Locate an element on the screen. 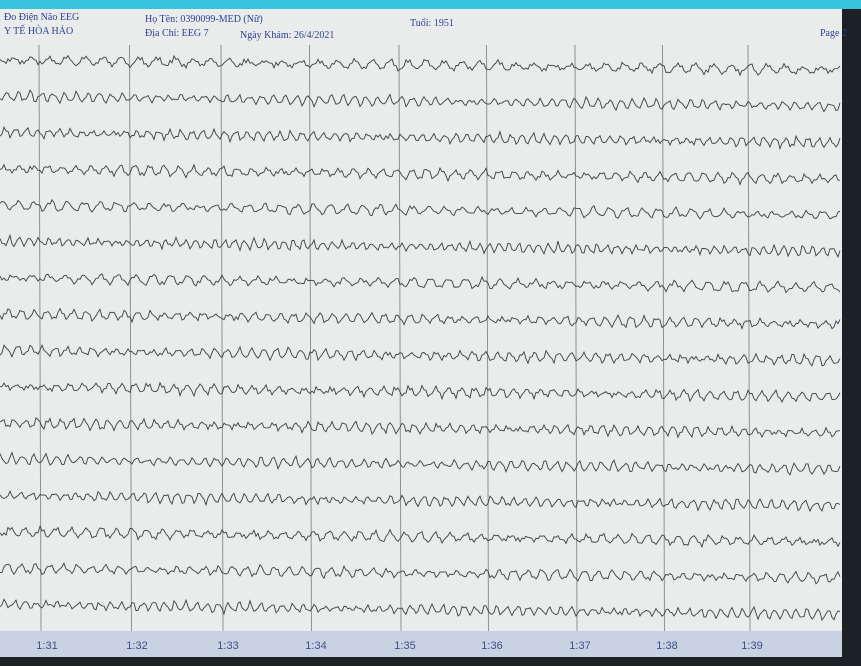 This screenshot has height=666, width=861. time-bar is located at coordinates (421, 644).